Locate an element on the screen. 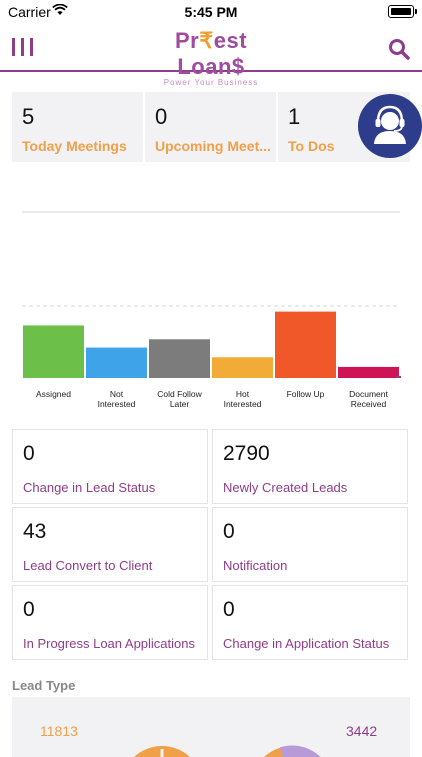 This screenshot has width=422, height=757. chart-tick-label: Follow Up is located at coordinates (306, 394).